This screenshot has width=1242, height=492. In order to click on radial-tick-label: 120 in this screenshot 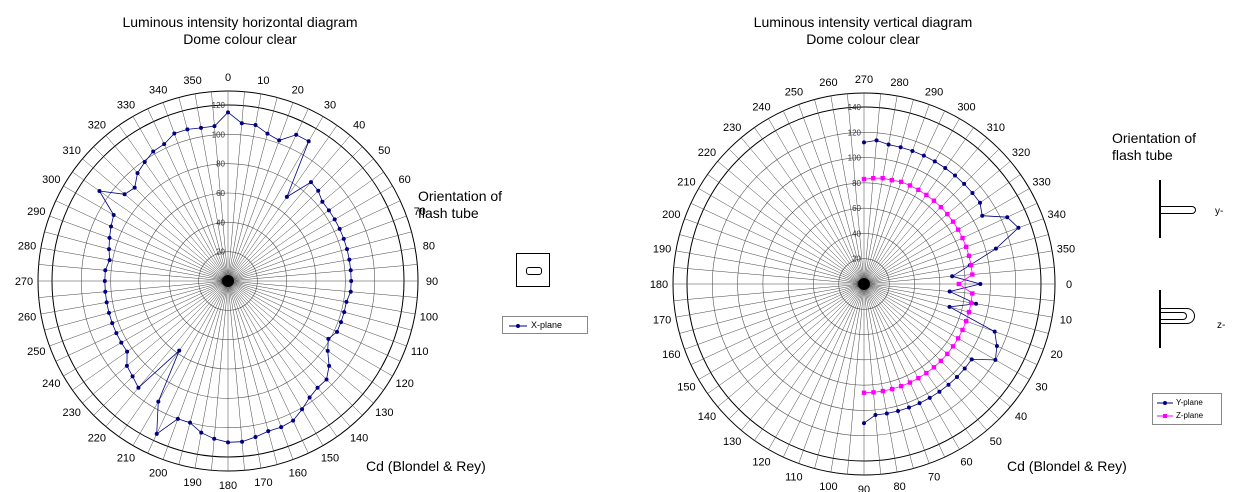, I will do `click(855, 132)`.